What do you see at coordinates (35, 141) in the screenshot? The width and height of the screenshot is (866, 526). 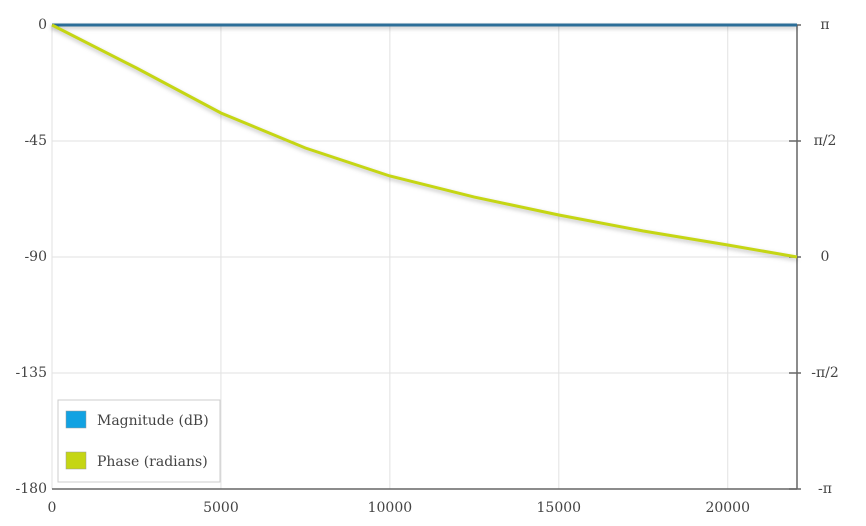 I see `y-tick-label: -45` at bounding box center [35, 141].